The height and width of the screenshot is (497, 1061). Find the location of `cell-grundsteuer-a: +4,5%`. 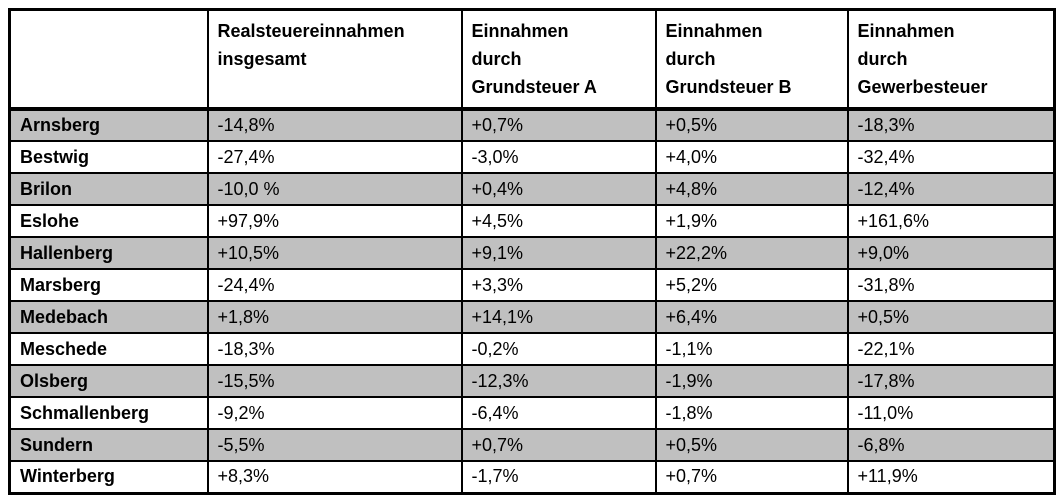

cell-grundsteuer-a: +4,5% is located at coordinates (558, 221).